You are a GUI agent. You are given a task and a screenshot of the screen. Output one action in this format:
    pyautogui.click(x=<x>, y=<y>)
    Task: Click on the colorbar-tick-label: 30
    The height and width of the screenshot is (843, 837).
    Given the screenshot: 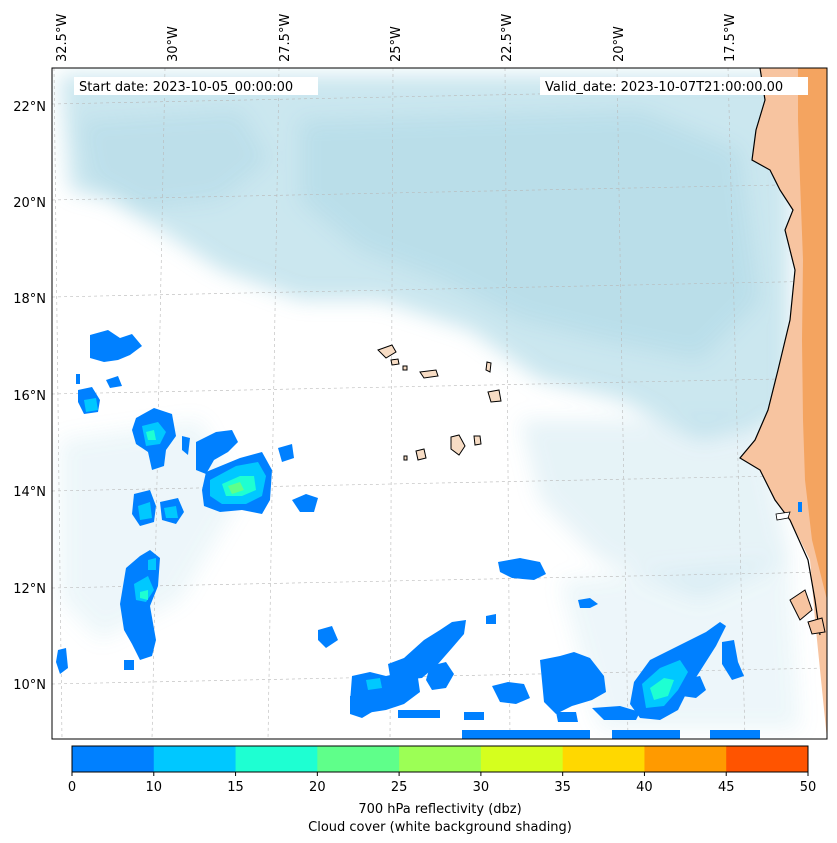 What is the action you would take?
    pyautogui.click(x=481, y=787)
    